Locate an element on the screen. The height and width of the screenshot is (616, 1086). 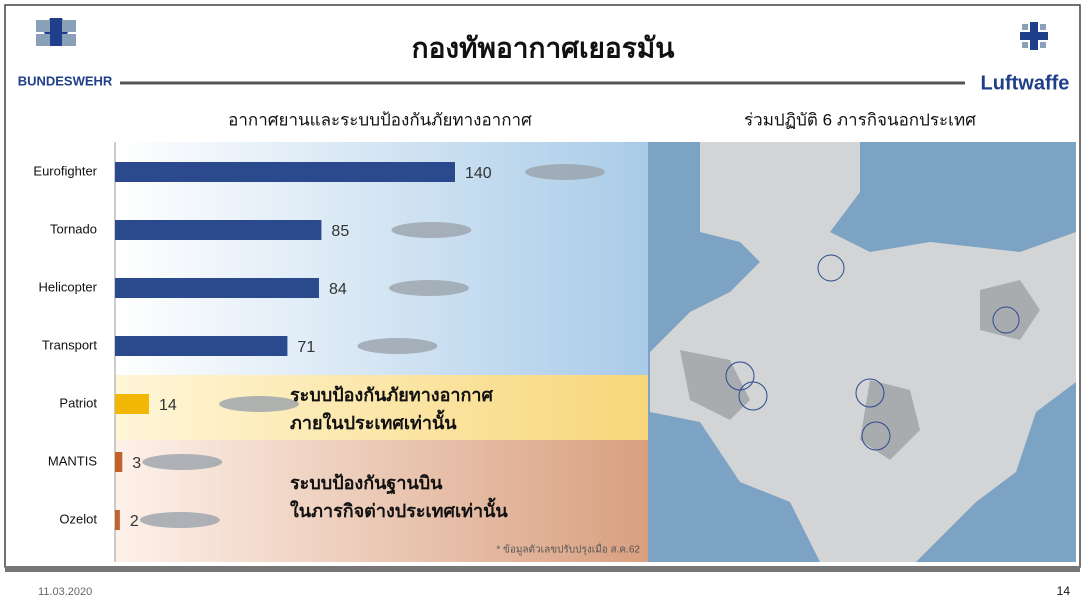
footer-date: 11.03.2020 is located at coordinates (65, 592).